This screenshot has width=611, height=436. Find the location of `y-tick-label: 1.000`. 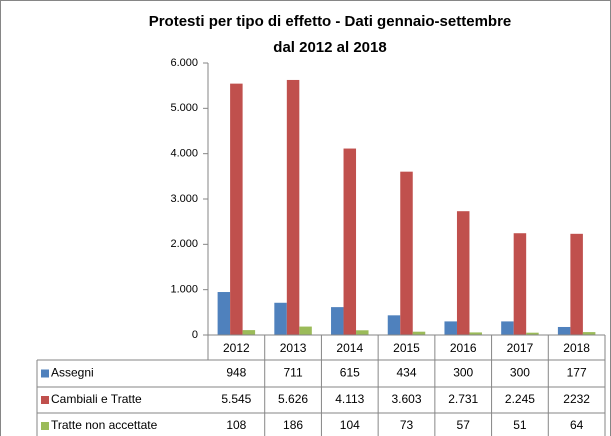

y-tick-label: 1.000 is located at coordinates (184, 290).